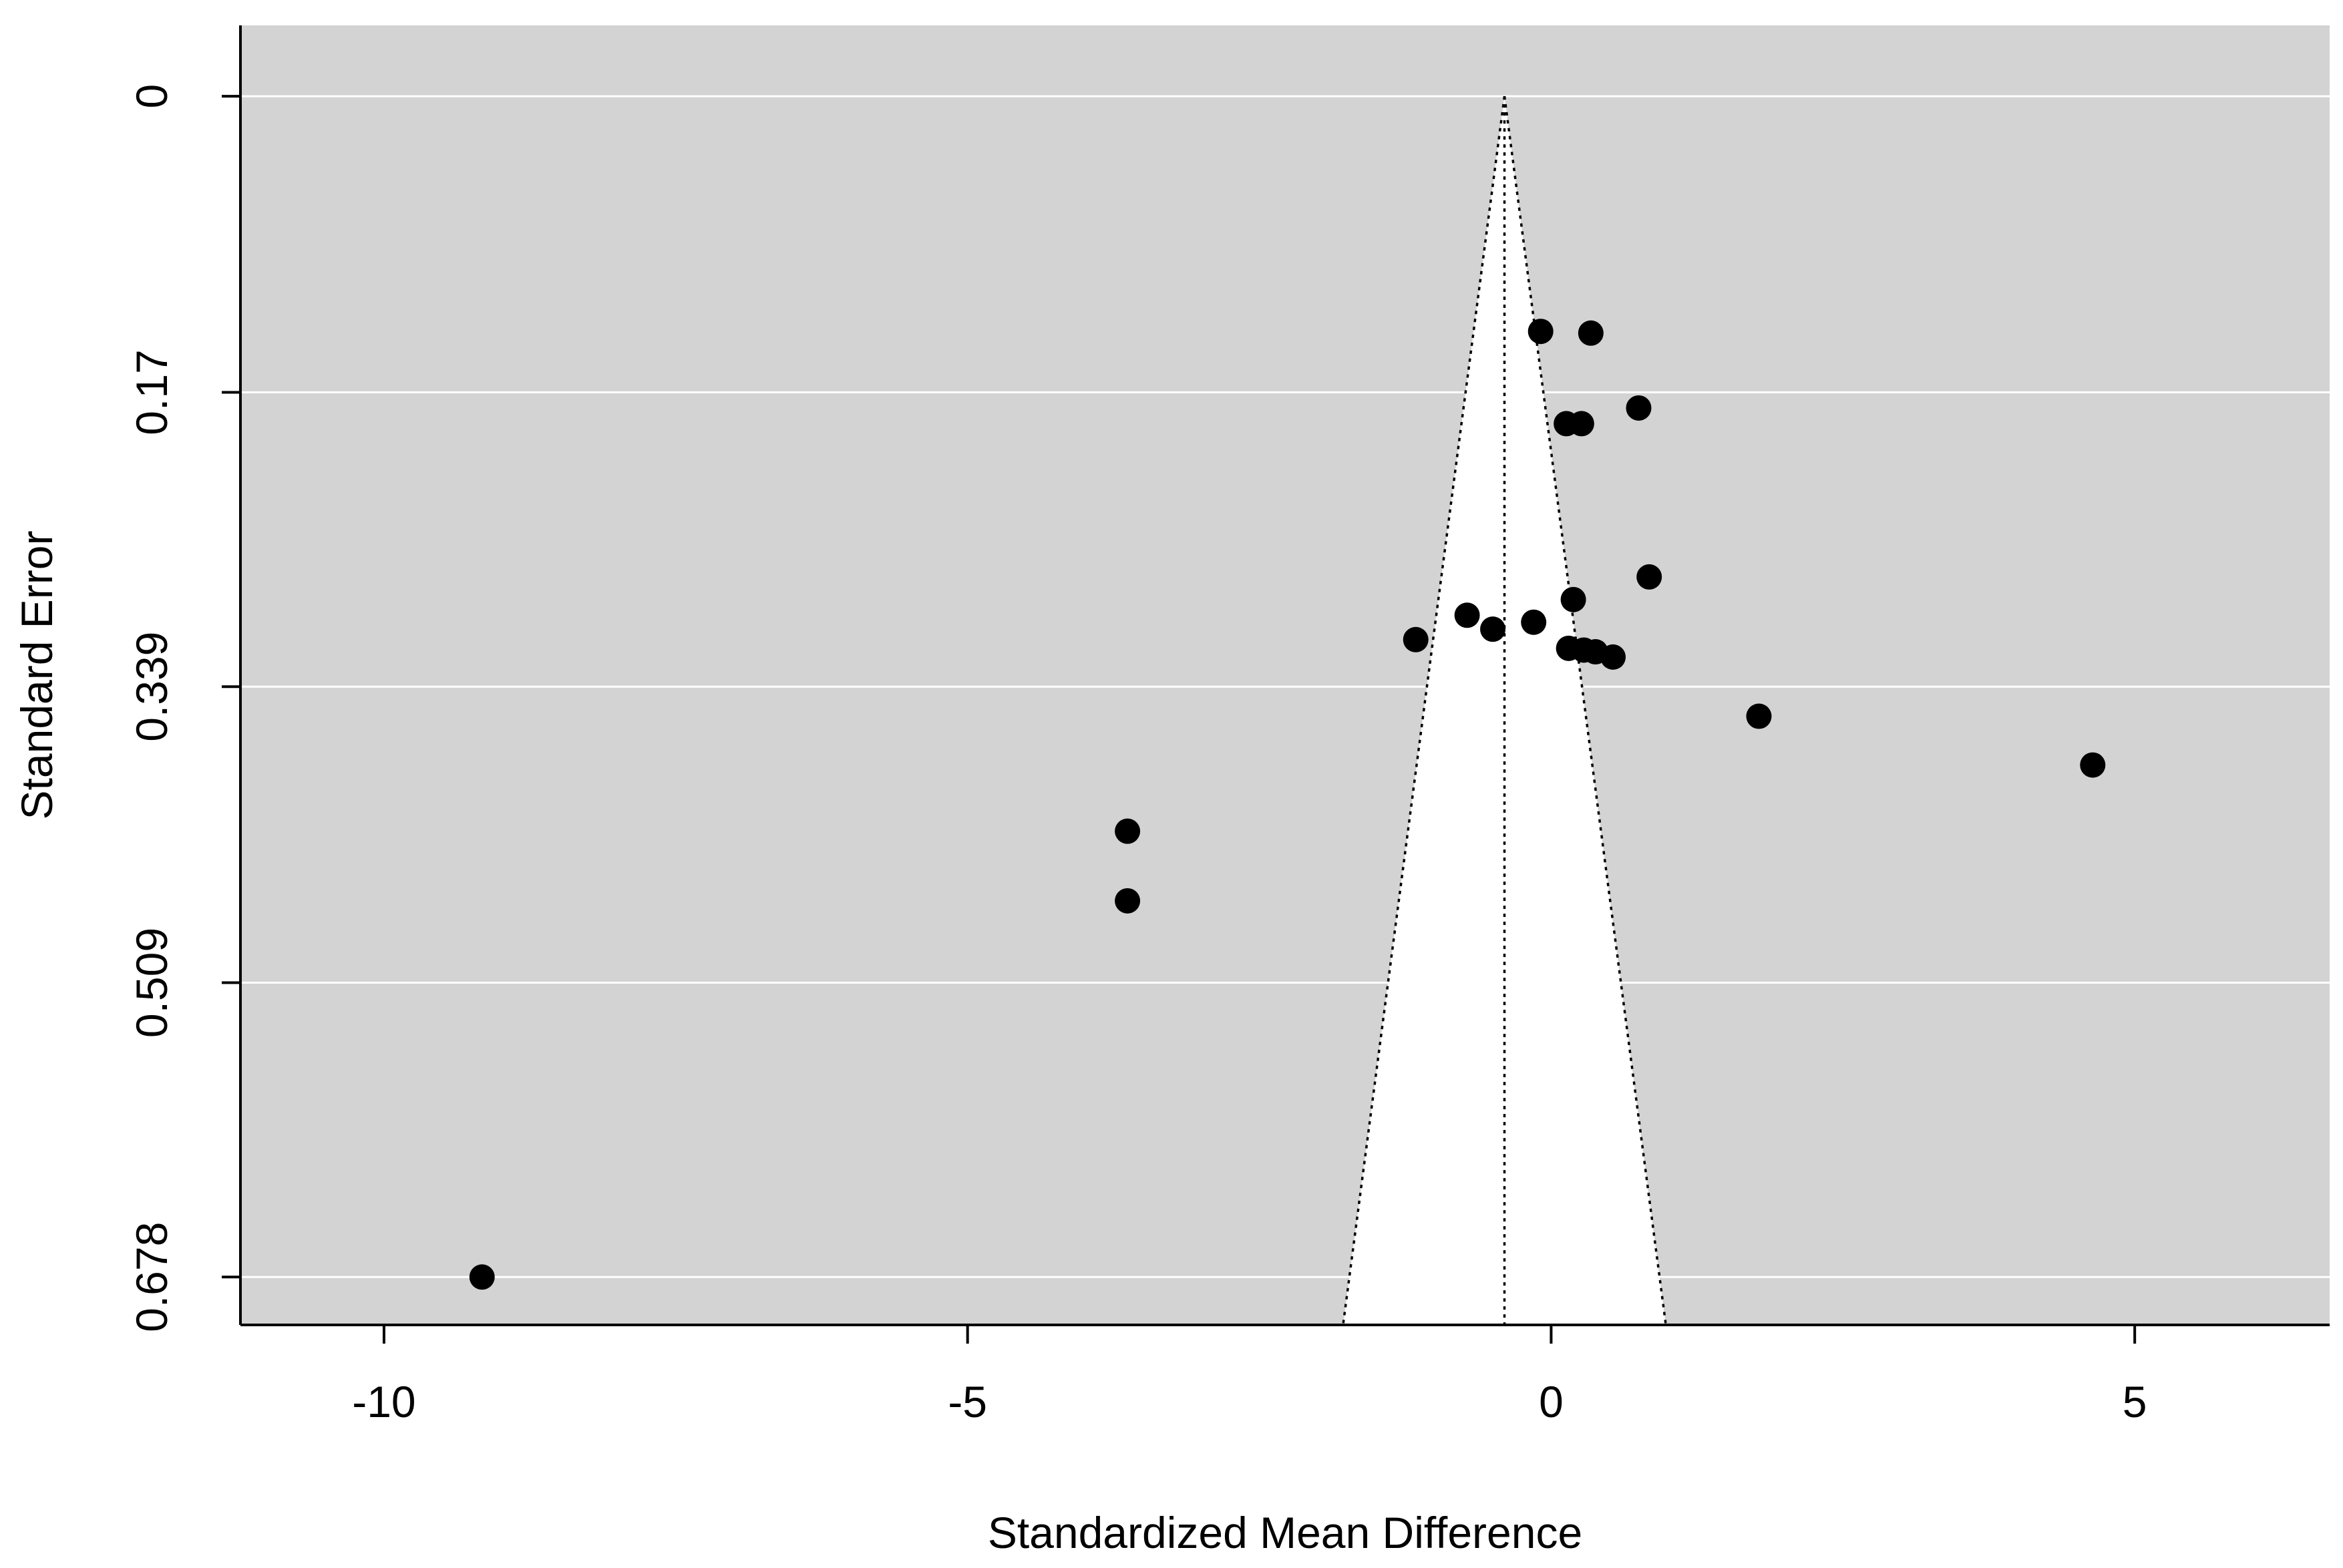  What do you see at coordinates (1585, 710) in the screenshot?
I see `funnel-right-line` at bounding box center [1585, 710].